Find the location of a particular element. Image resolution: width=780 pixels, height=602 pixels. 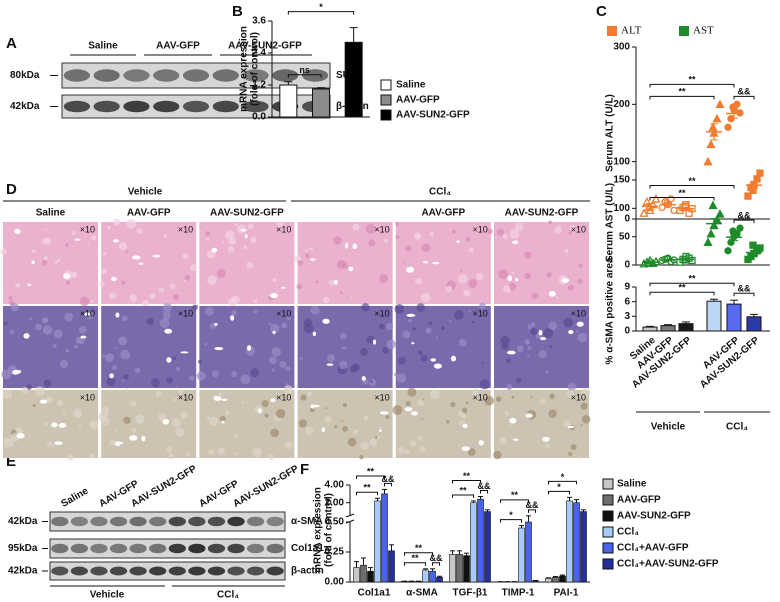

panel-label: E is located at coordinates (11, 461).